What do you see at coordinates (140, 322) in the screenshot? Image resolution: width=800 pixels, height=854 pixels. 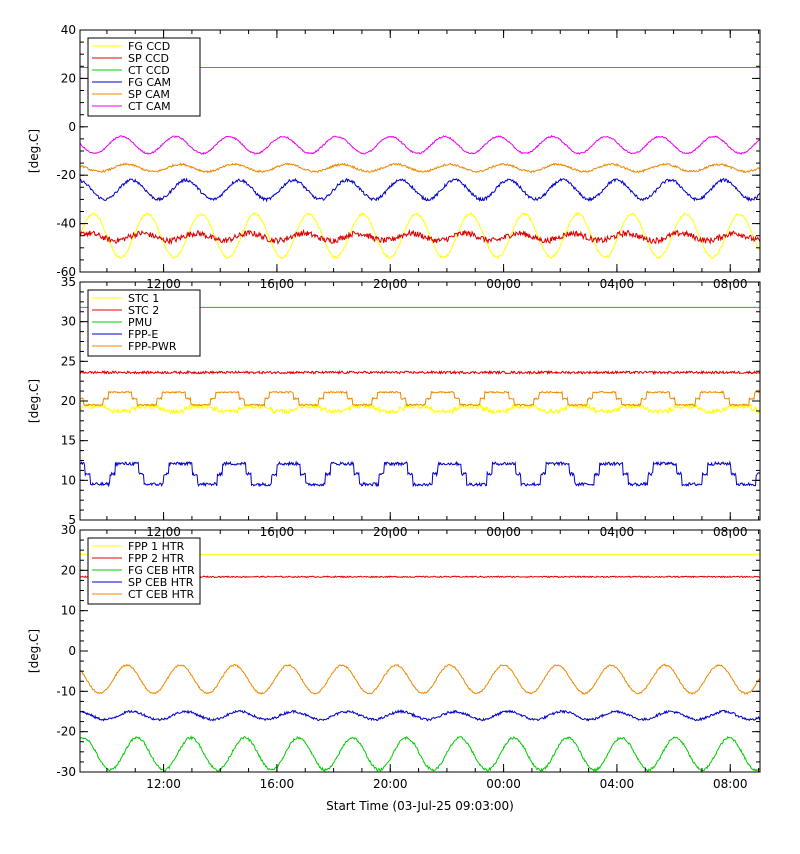 I see `legend-label: PMU` at bounding box center [140, 322].